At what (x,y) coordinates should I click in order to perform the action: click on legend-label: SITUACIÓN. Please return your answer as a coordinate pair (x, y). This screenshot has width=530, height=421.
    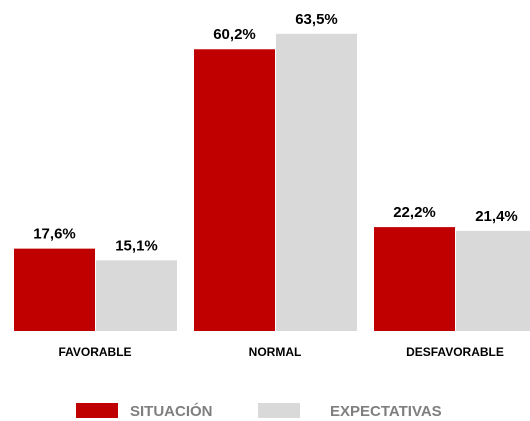
    Looking at the image, I should click on (171, 411).